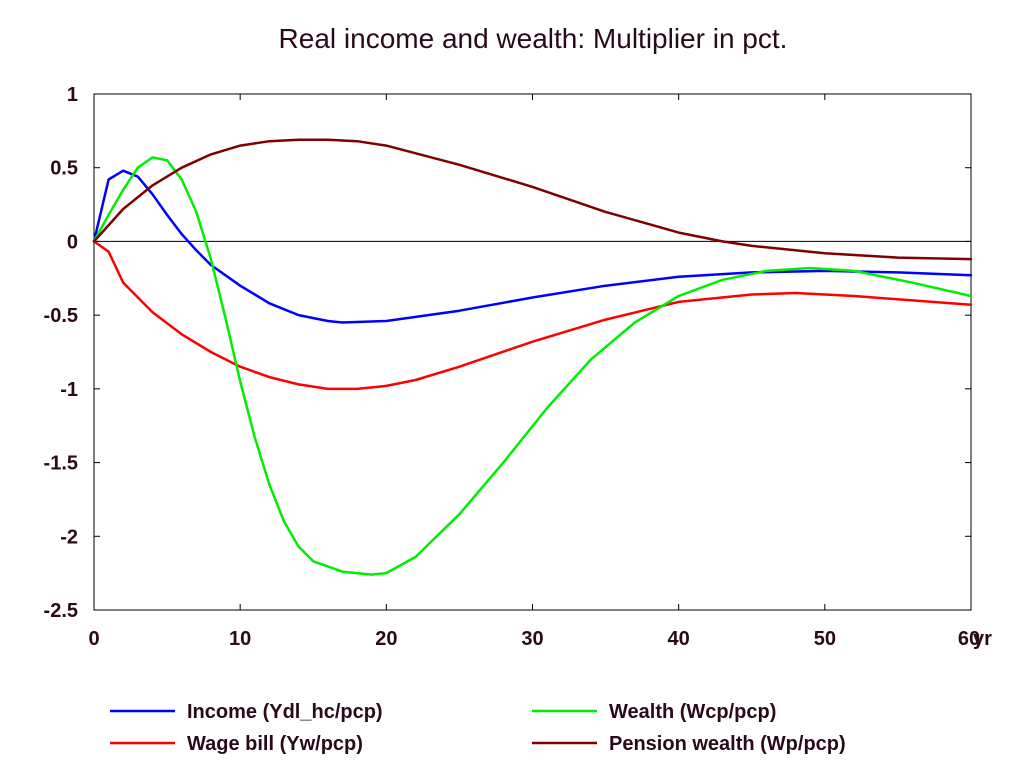 The image size is (1024, 778). What do you see at coordinates (532, 639) in the screenshot?
I see `x-tick-label: 30` at bounding box center [532, 639].